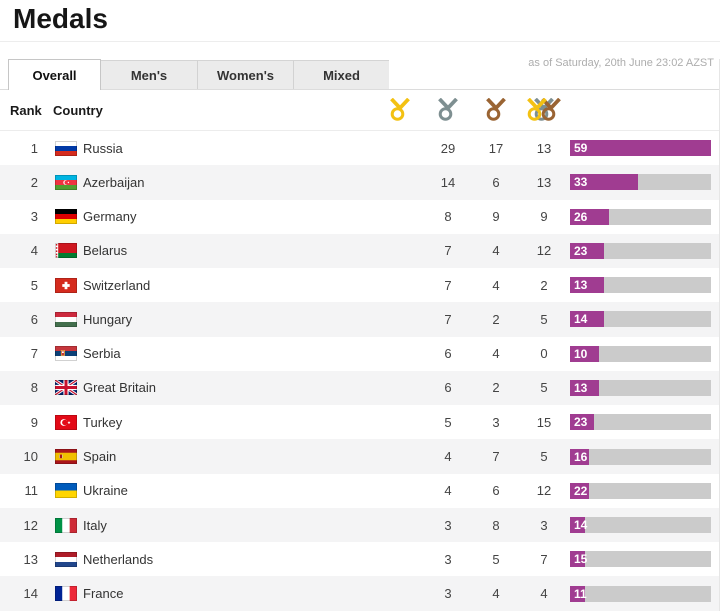 This screenshot has width=720, height=612. I want to click on bronze-count: 2, so click(544, 285).